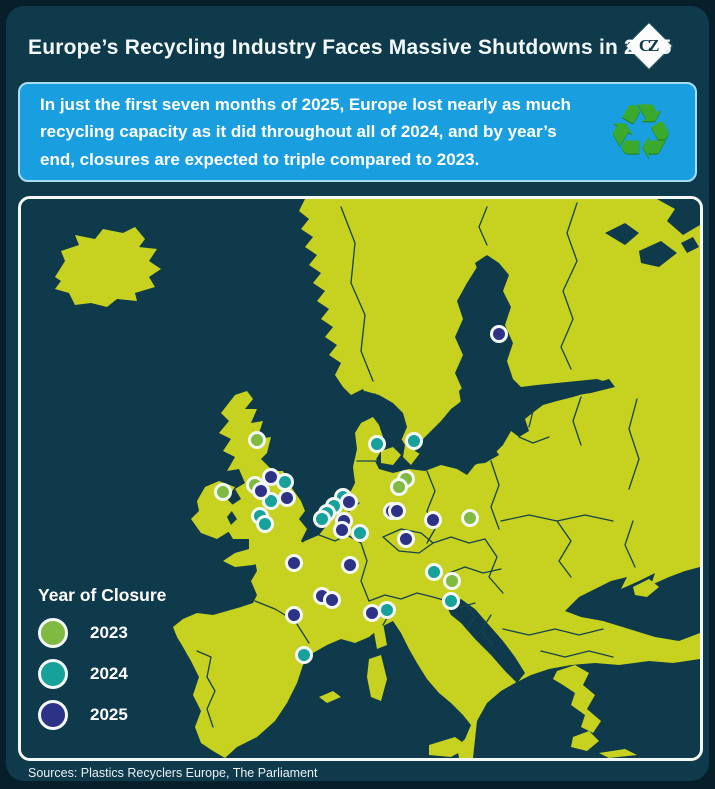 This screenshot has width=715, height=789. Describe the element at coordinates (379, 416) in the screenshot. I see `sea-skagerrak-kattegat` at that location.